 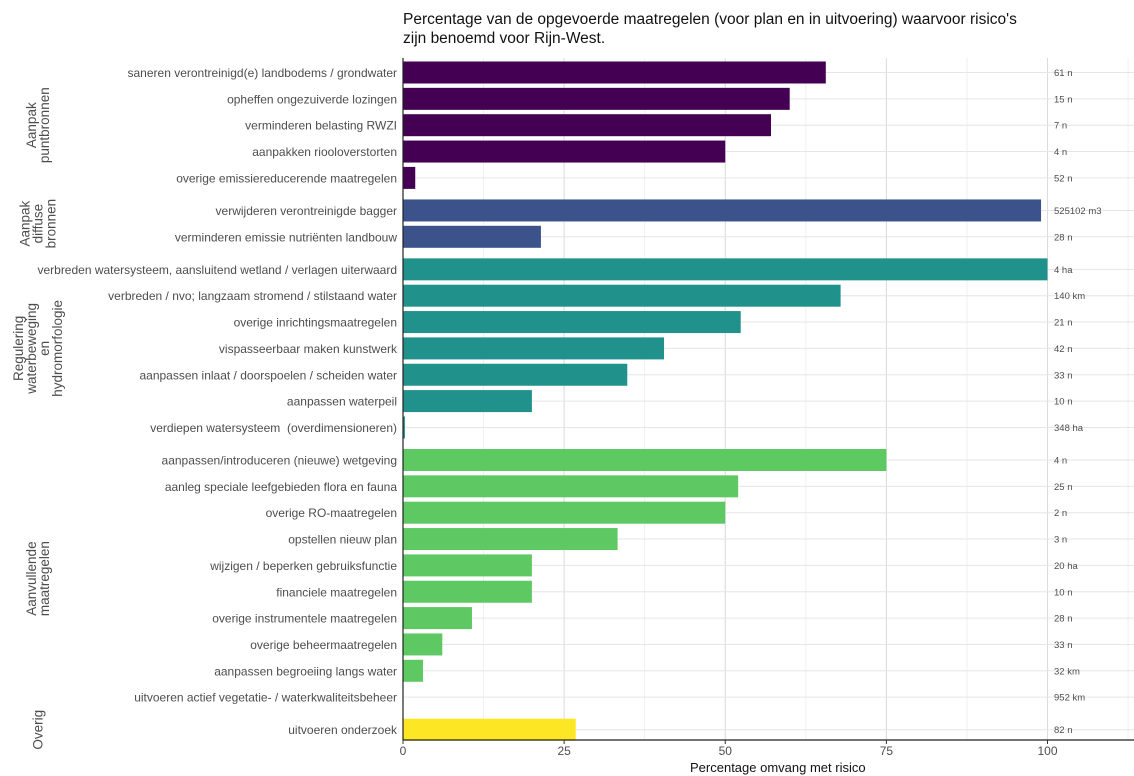 What do you see at coordinates (18, 348) in the screenshot?
I see `group-label-line: Regulering` at bounding box center [18, 348].